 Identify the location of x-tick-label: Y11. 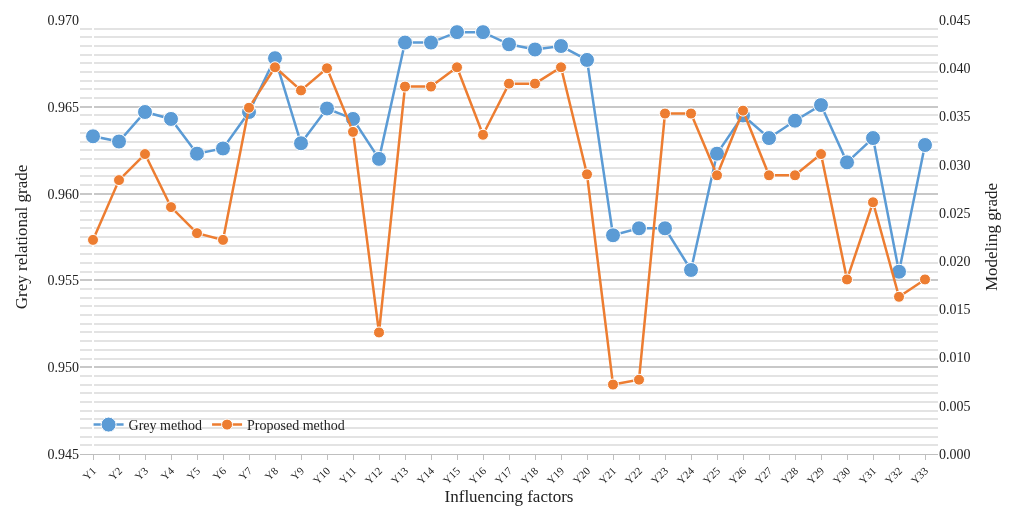
(347, 475).